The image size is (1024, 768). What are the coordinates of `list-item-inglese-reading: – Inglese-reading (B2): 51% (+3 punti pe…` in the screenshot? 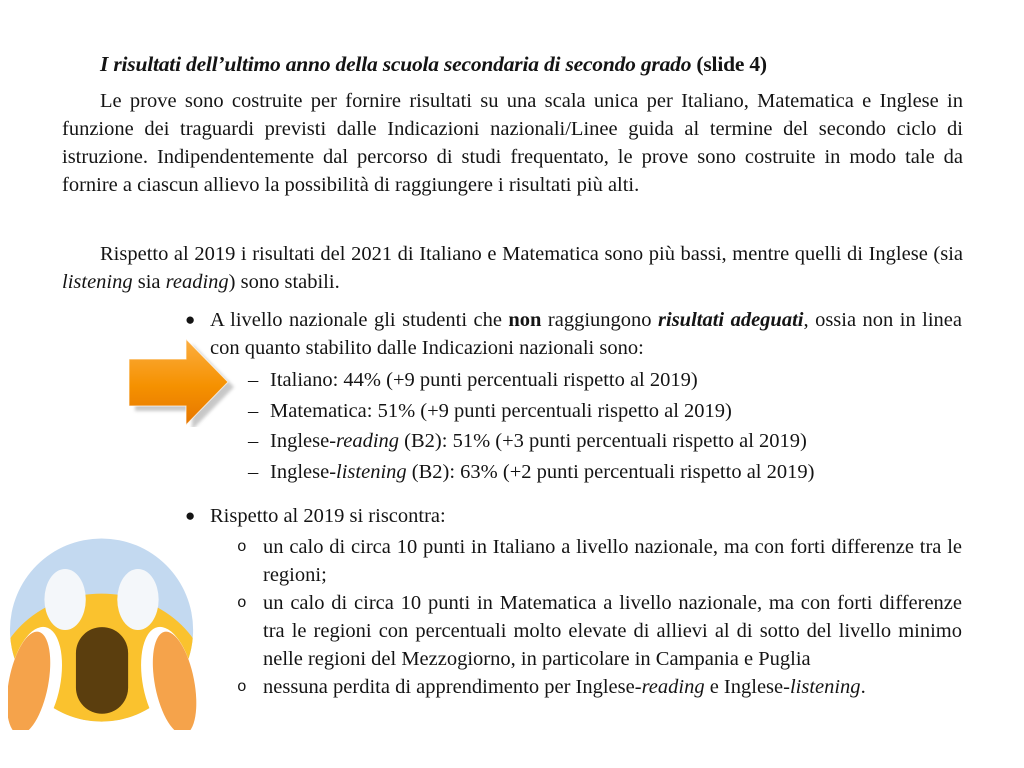 It's located at (605, 441).